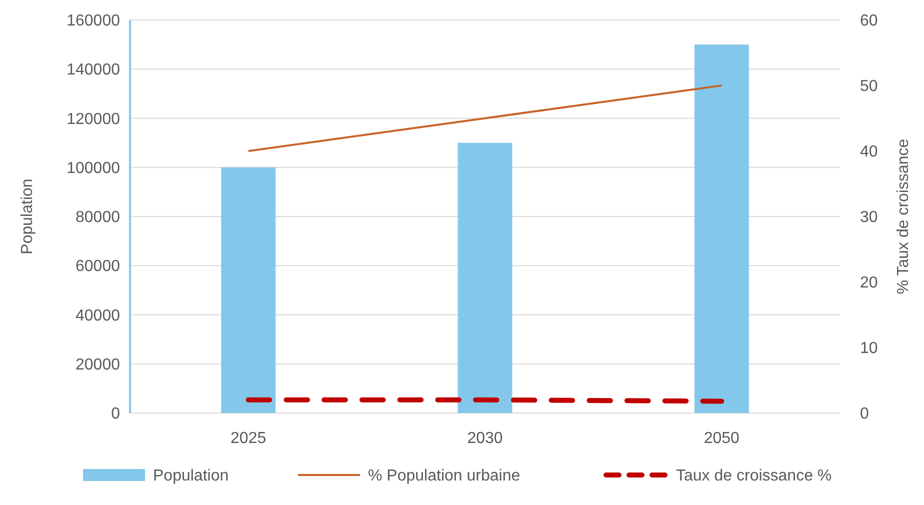 The height and width of the screenshot is (505, 924). What do you see at coordinates (93, 119) in the screenshot?
I see `y-tick-label: 120000` at bounding box center [93, 119].